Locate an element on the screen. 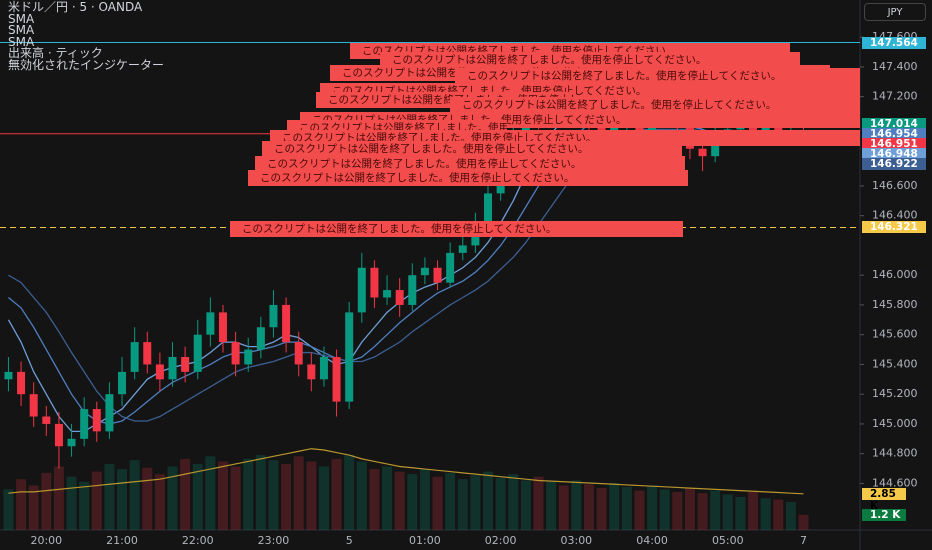 This screenshot has width=932, height=550. volume-ma is located at coordinates (406, 471).